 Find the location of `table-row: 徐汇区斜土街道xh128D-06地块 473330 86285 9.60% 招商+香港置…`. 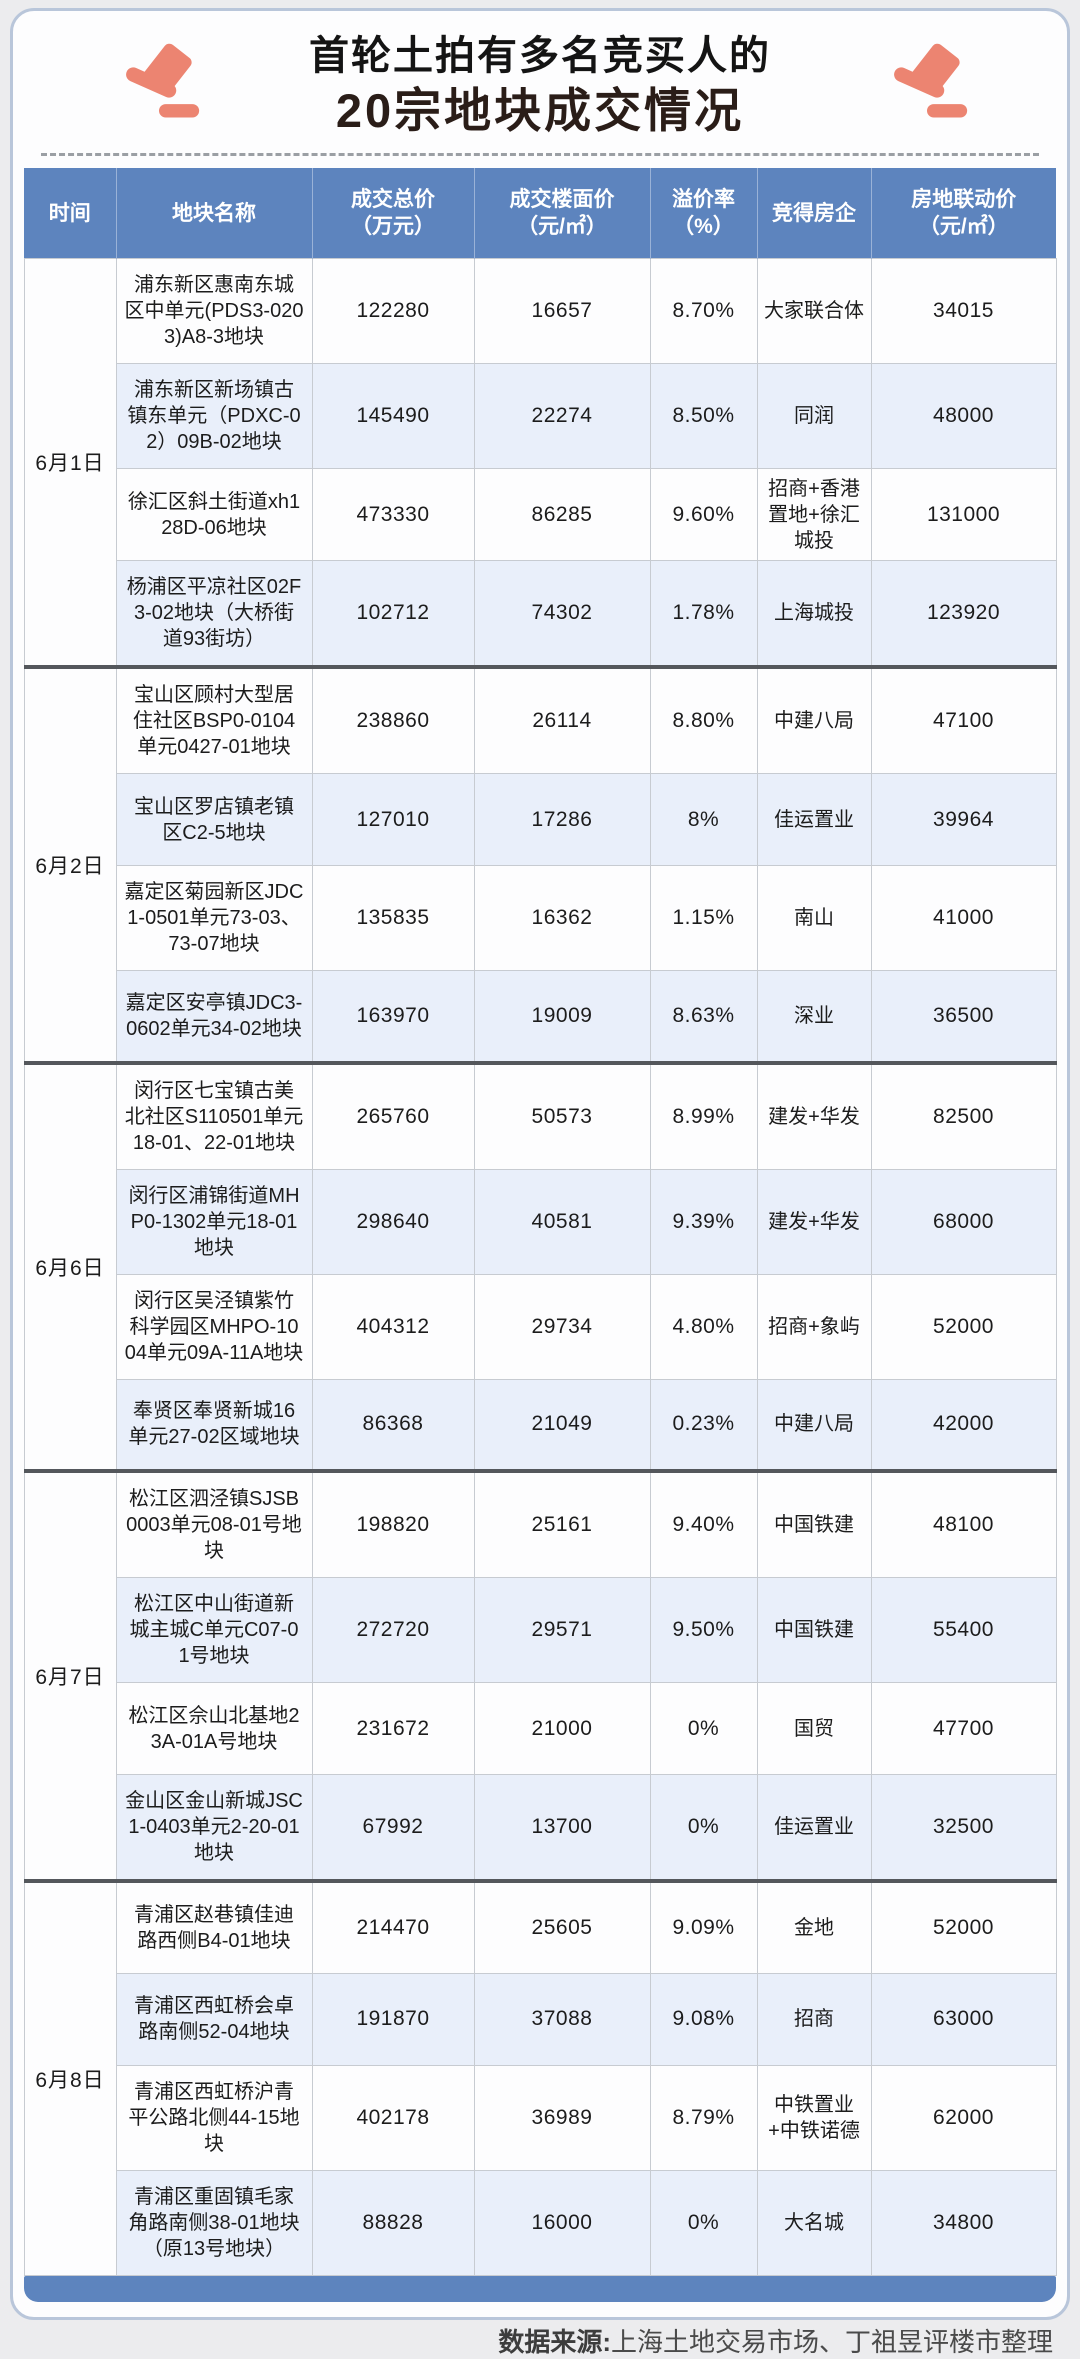

table-row: 徐汇区斜土街道xh128D-06地块 473330 86285 9.60% 招商+香港置… is located at coordinates (540, 514).